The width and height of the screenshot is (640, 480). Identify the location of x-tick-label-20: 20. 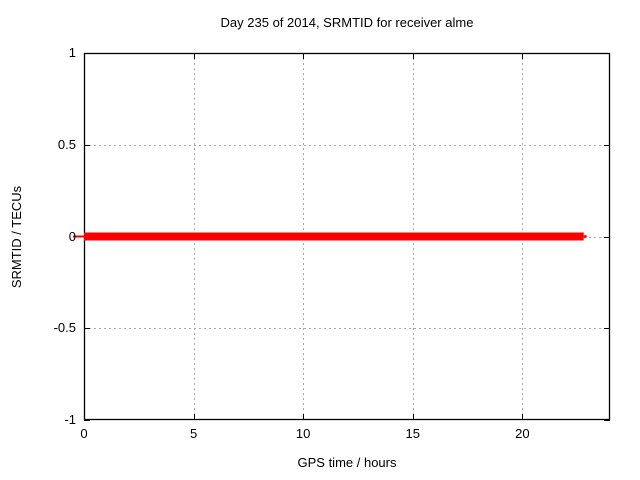
(522, 433).